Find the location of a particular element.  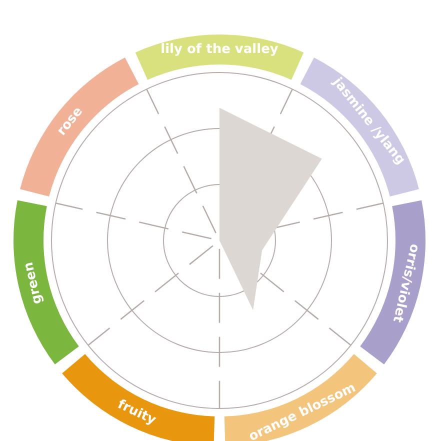

spoke-label: green is located at coordinates (33, 283).